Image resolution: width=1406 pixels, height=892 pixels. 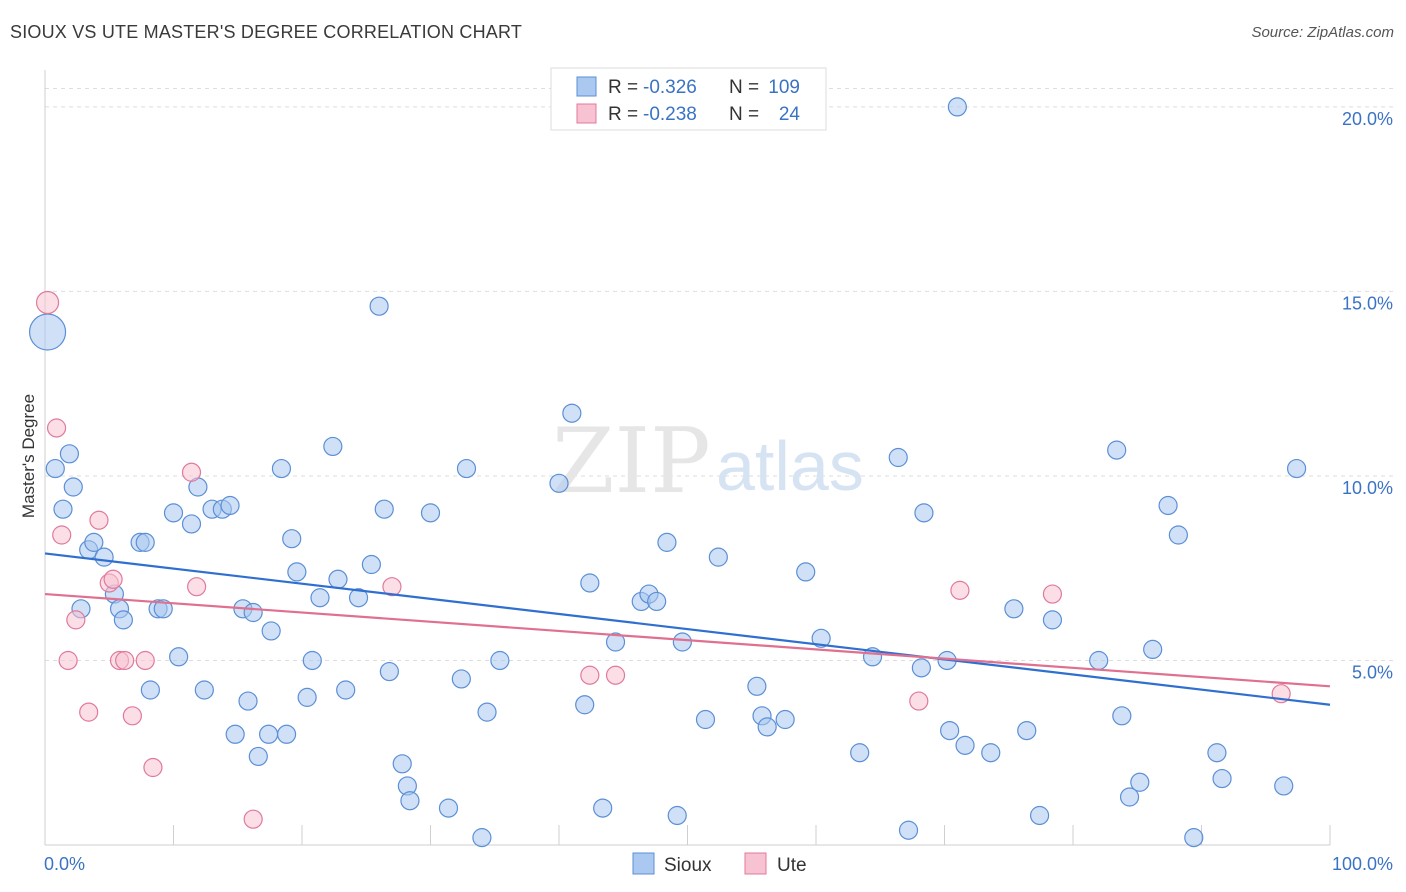 I want to click on legend-label-sioux: Sioux, so click(x=688, y=865).